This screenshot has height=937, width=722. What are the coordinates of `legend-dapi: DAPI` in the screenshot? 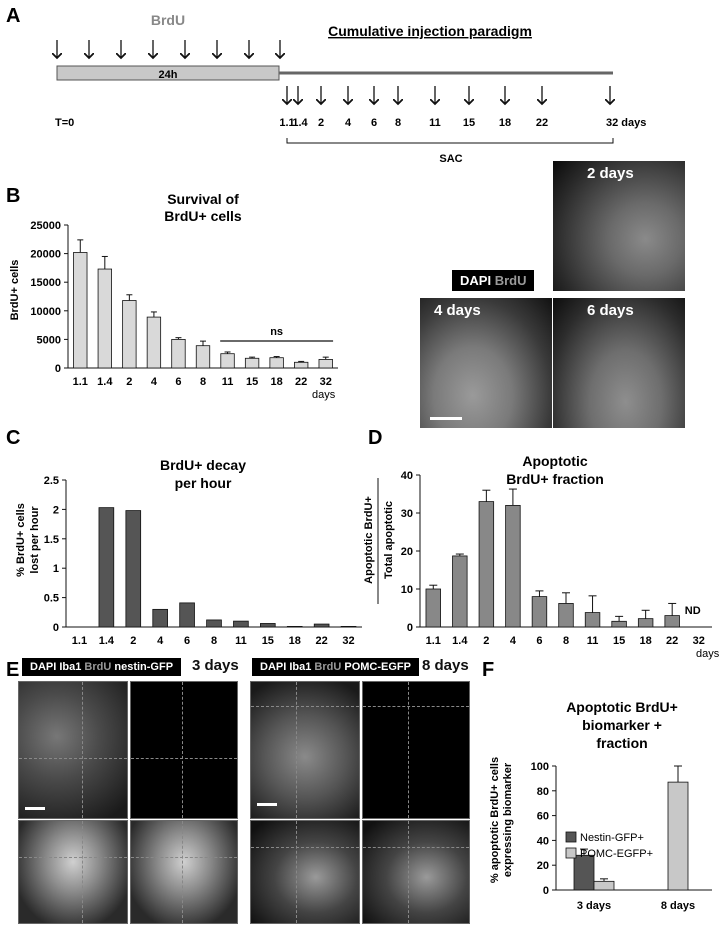 It's located at (476, 280).